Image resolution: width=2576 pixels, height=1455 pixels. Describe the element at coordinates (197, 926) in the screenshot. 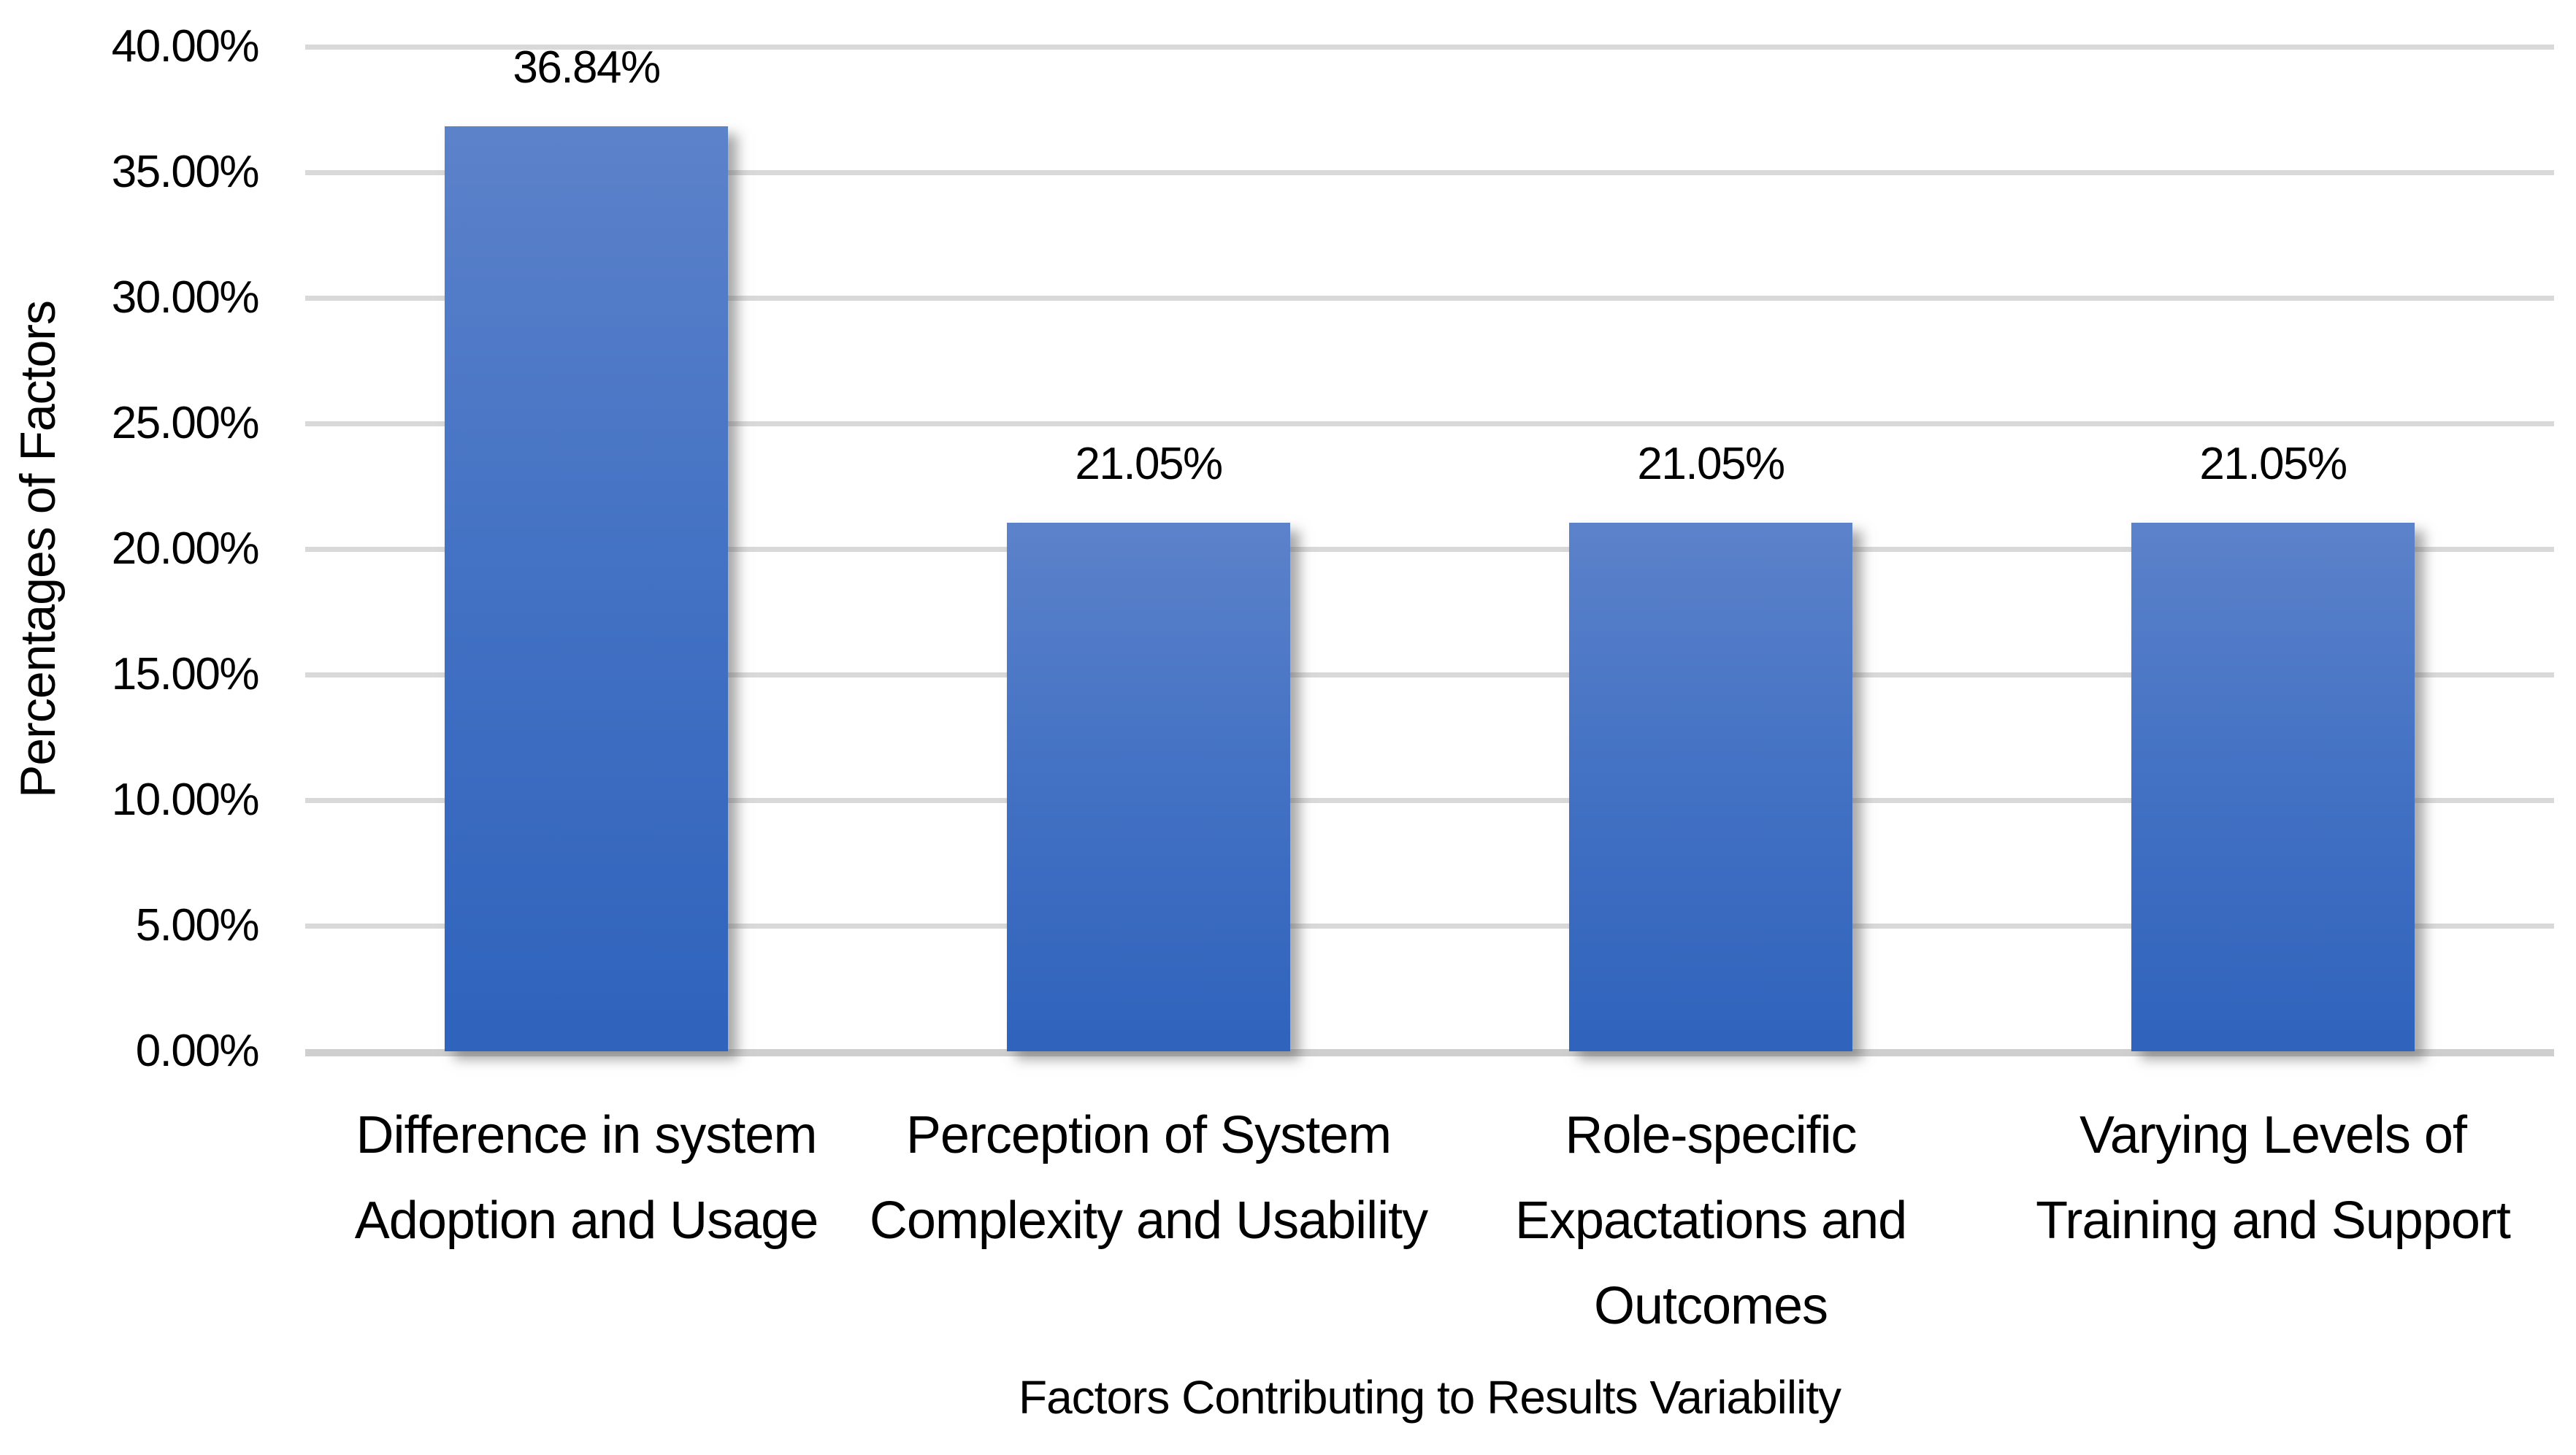

I see `y-tick-label: 5.00%` at that location.